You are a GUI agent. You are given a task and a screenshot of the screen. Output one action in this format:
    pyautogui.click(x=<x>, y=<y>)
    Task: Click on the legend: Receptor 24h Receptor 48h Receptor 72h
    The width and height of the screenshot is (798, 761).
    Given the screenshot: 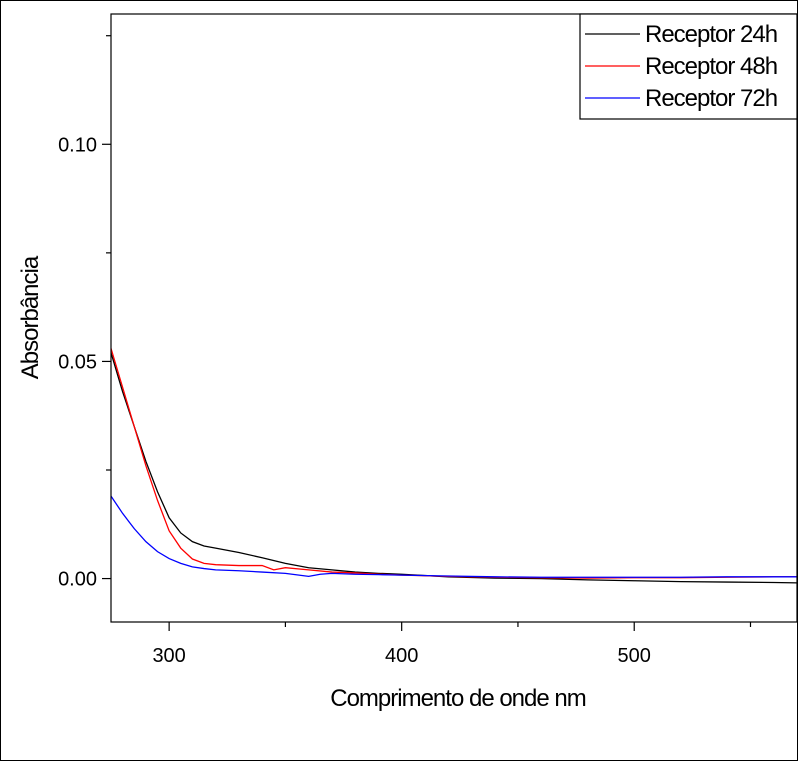 What is the action you would take?
    pyautogui.click(x=688, y=66)
    